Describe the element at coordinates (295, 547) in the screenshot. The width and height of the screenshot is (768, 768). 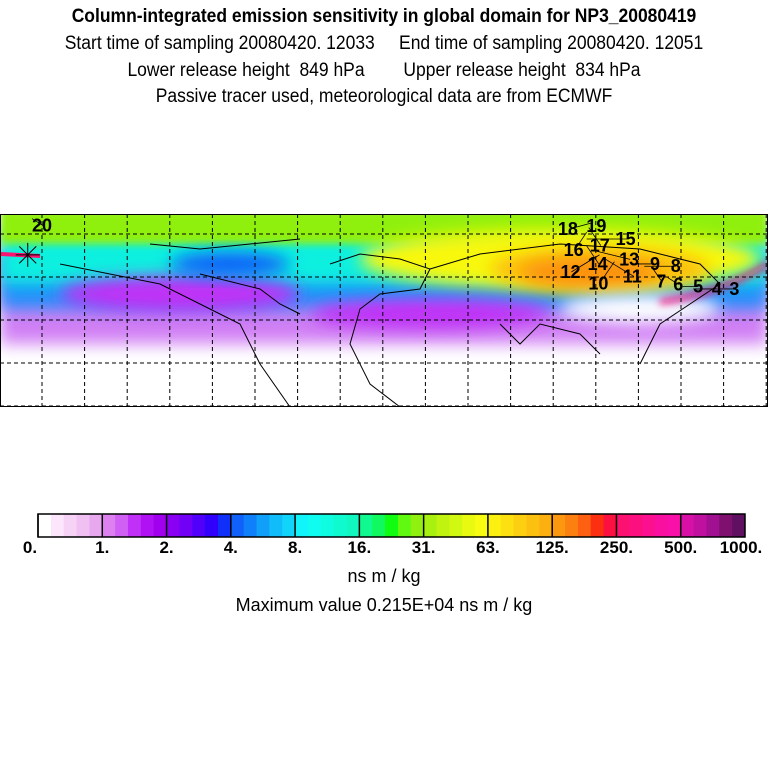
I see `colorbar-tick-label: 8.` at that location.